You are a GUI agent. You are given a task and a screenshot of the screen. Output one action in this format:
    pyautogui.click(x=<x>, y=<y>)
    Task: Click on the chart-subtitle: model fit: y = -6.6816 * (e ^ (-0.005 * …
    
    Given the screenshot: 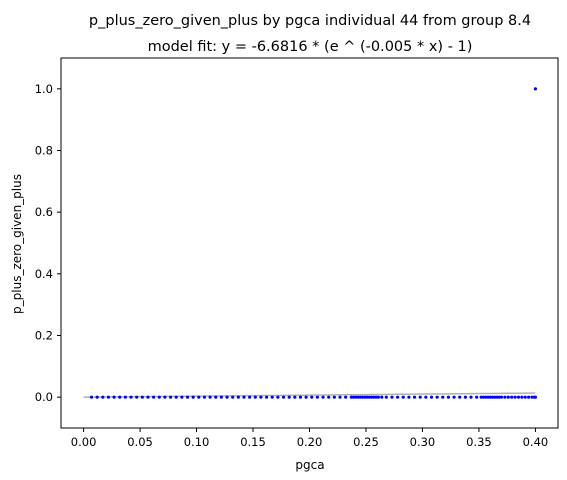 What is the action you would take?
    pyautogui.click(x=310, y=47)
    